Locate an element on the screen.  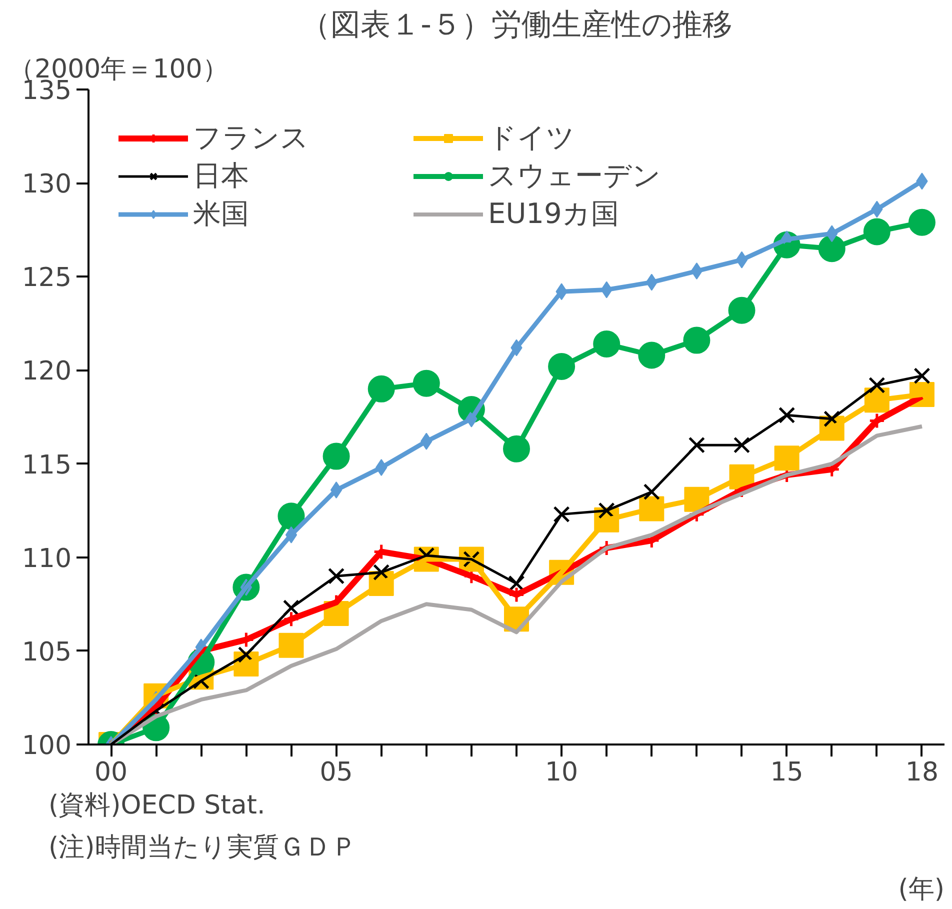
y-tick-label: 115 is located at coordinates (47, 465).